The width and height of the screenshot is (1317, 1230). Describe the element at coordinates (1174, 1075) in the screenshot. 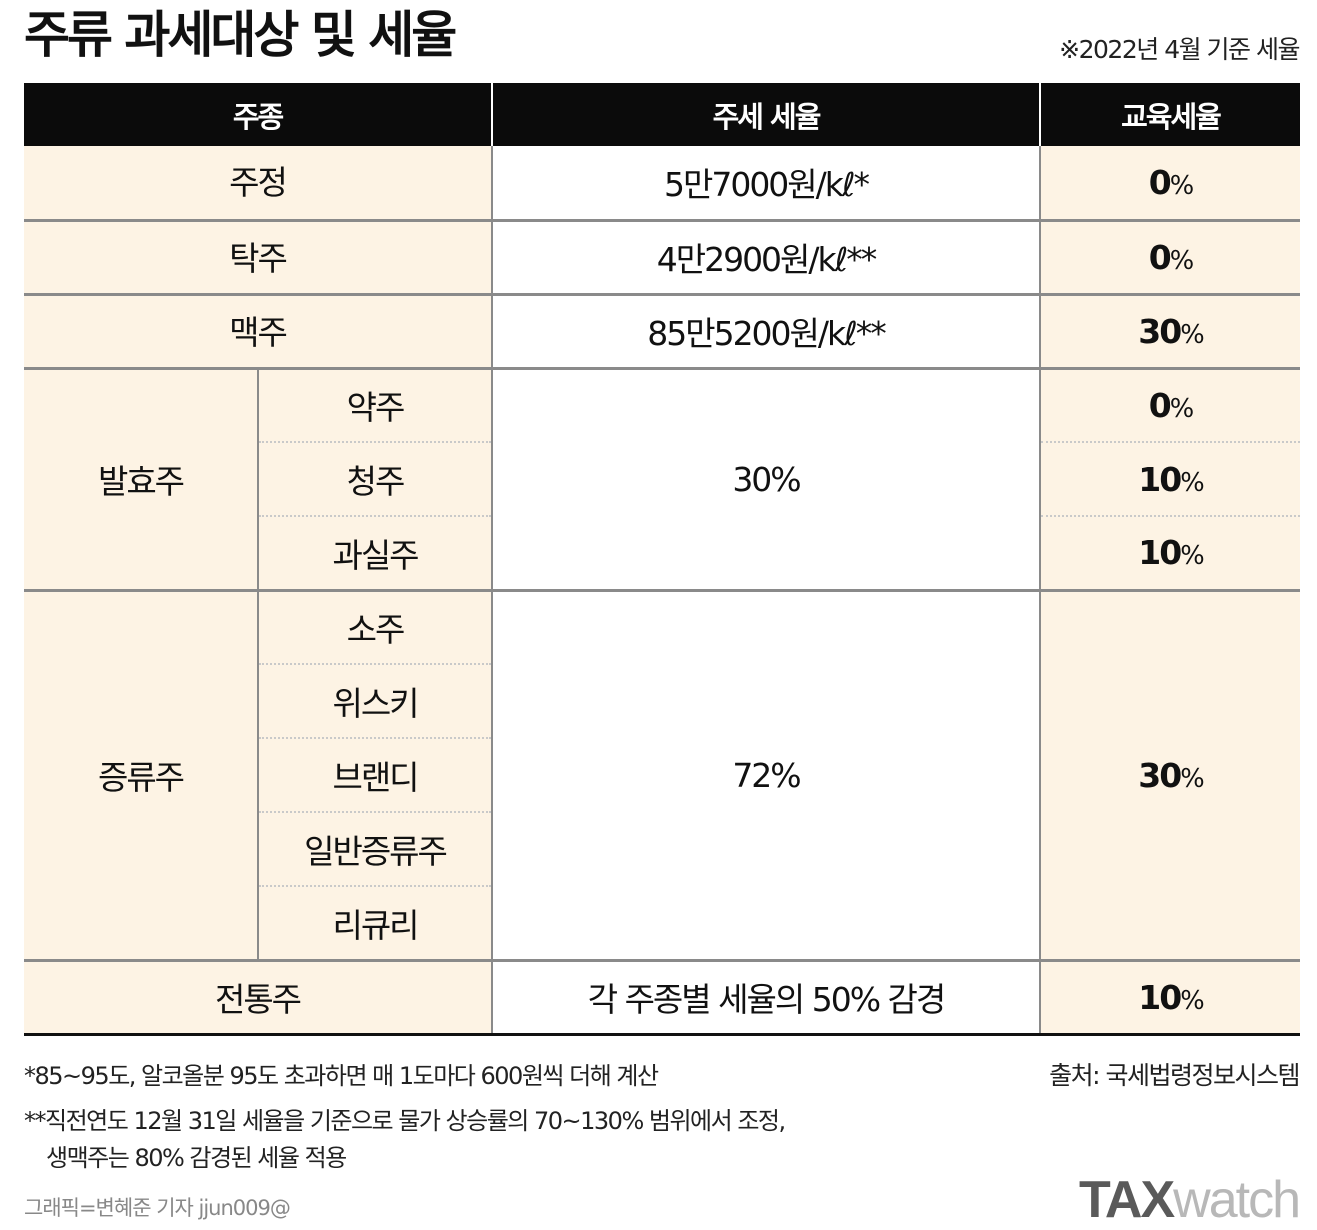

I see `source-credit: 출처: 국세법령정보시스템` at that location.